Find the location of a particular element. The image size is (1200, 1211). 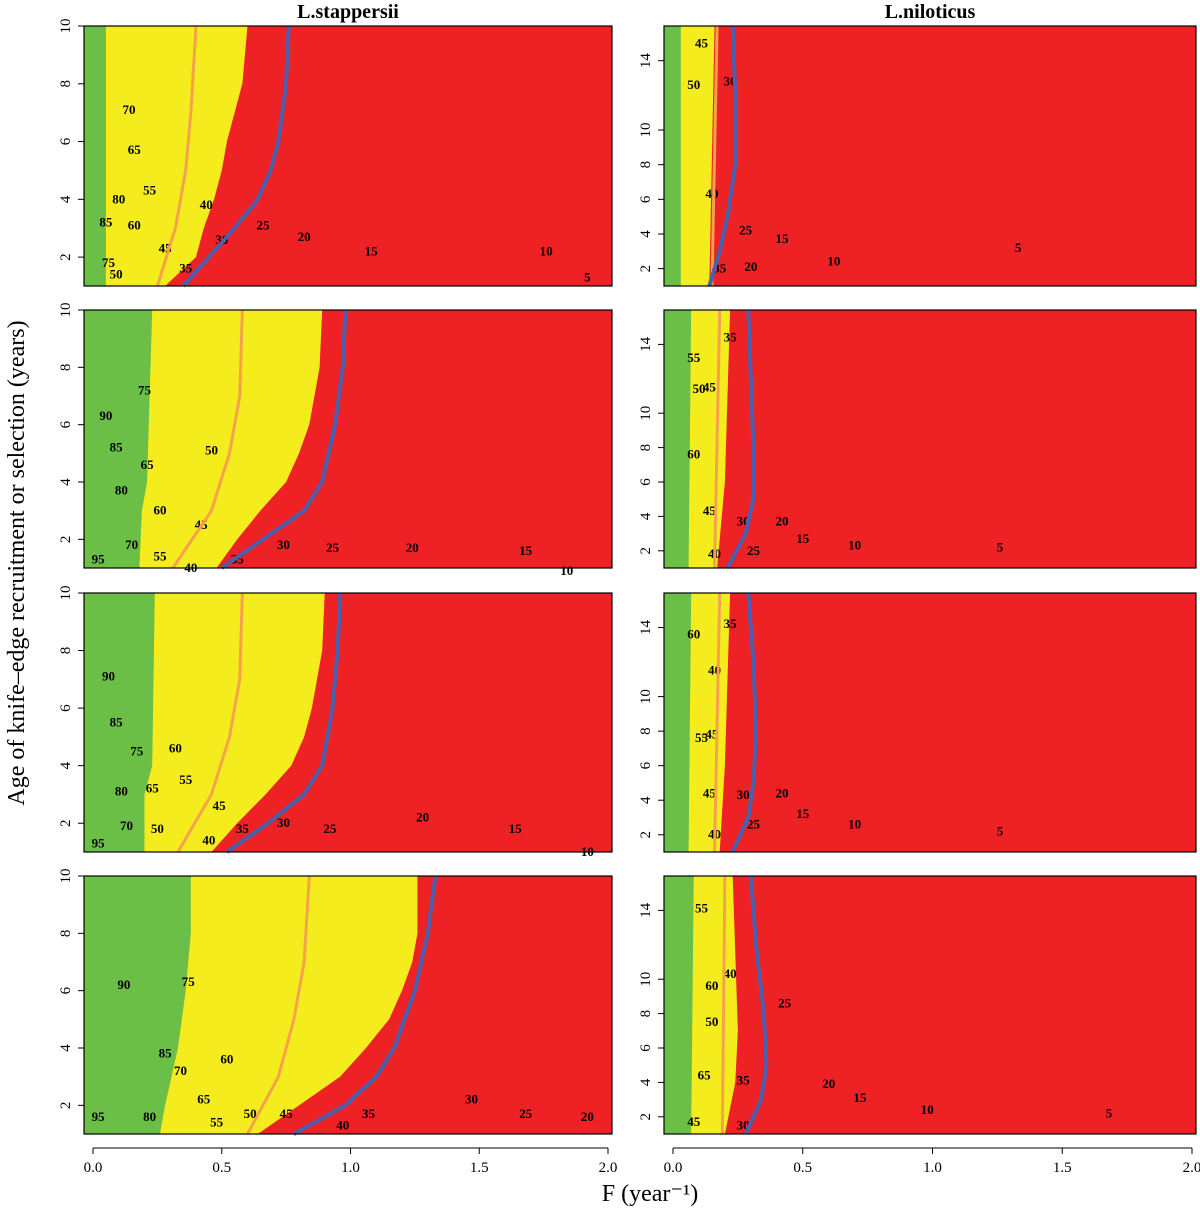

x-tick-label: 0.0 is located at coordinates (93, 1168).